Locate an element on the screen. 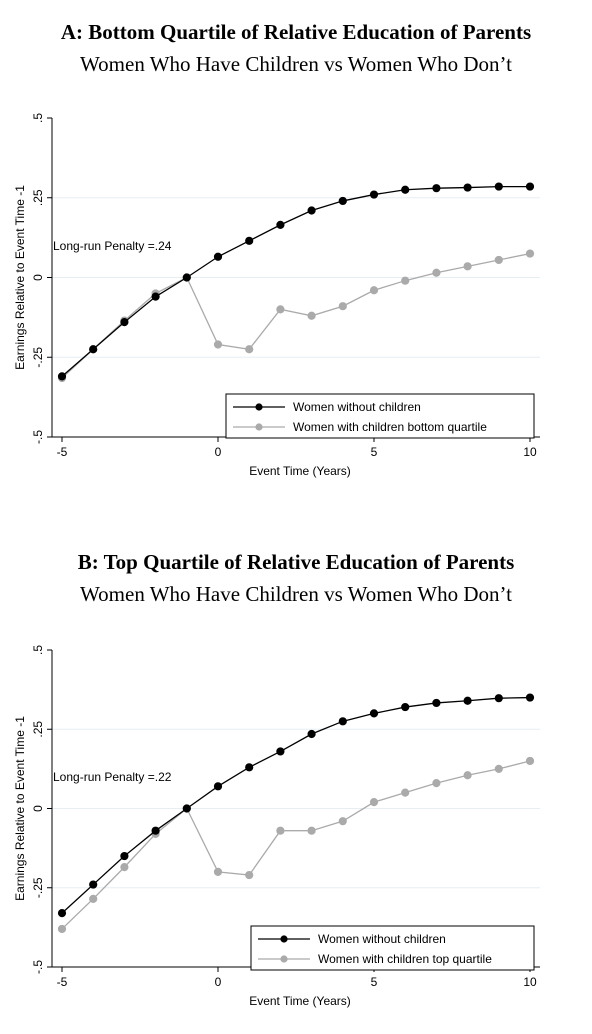  annotation: Long-run Penalty =.24 is located at coordinates (112, 246).